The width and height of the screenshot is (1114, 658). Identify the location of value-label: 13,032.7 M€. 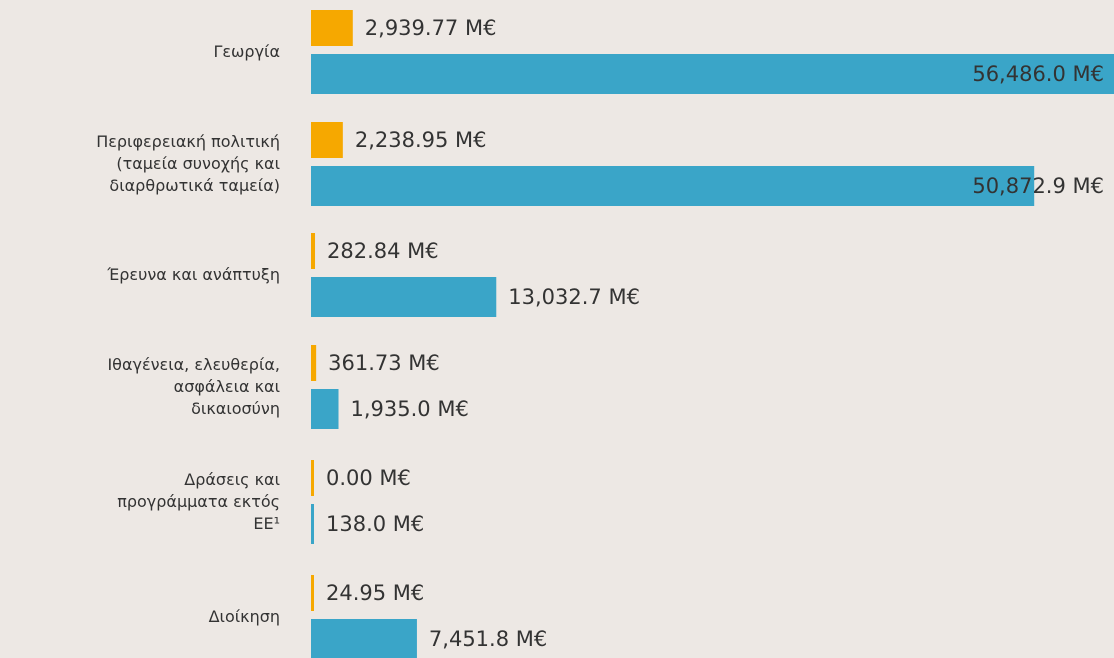
(574, 297).